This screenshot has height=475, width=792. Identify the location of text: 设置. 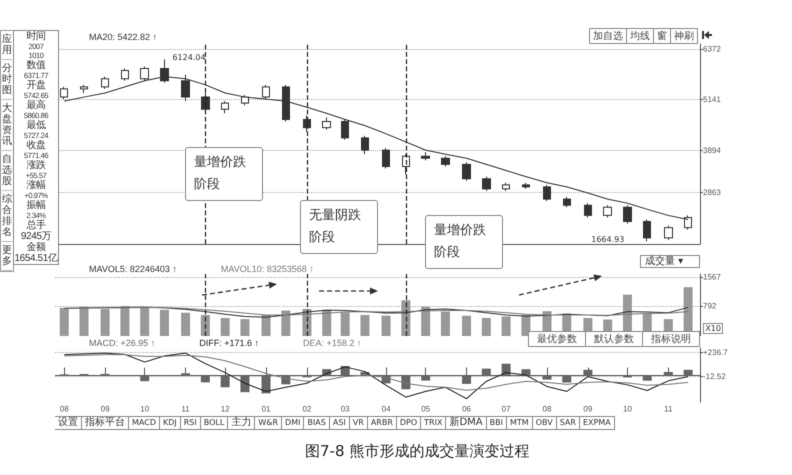
(68, 423).